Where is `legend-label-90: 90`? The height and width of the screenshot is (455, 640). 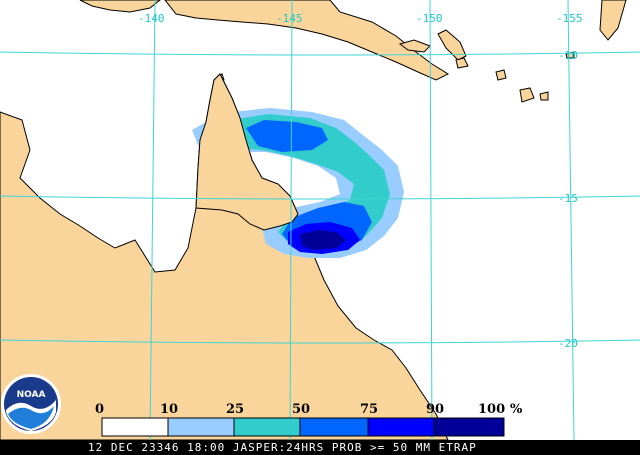 legend-label-90: 90 is located at coordinates (435, 409).